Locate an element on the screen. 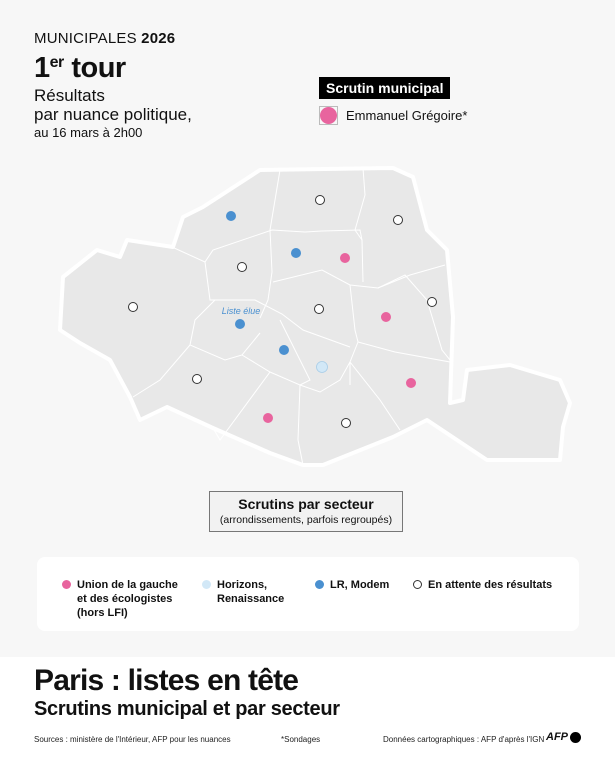 Image resolution: width=615 pixels, height=768 pixels. municipal-label: Scrutin municipal is located at coordinates (385, 88).